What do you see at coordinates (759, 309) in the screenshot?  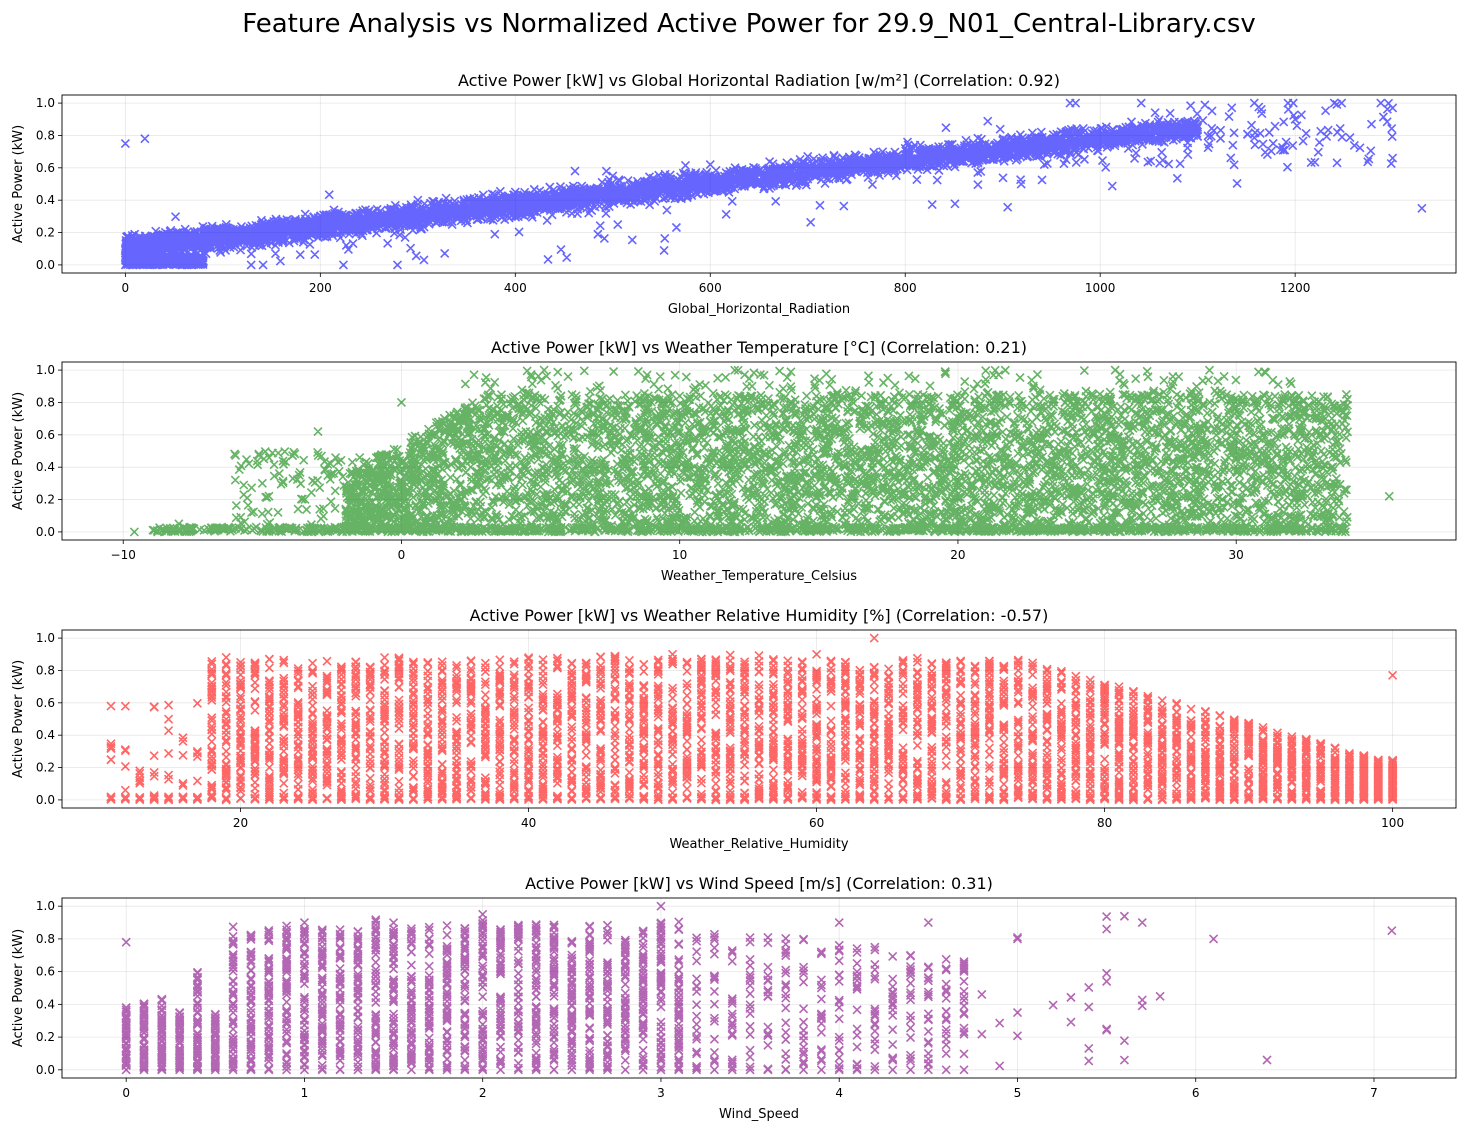 I see `x-axis-label: Global_Horizontal_Radiation` at bounding box center [759, 309].